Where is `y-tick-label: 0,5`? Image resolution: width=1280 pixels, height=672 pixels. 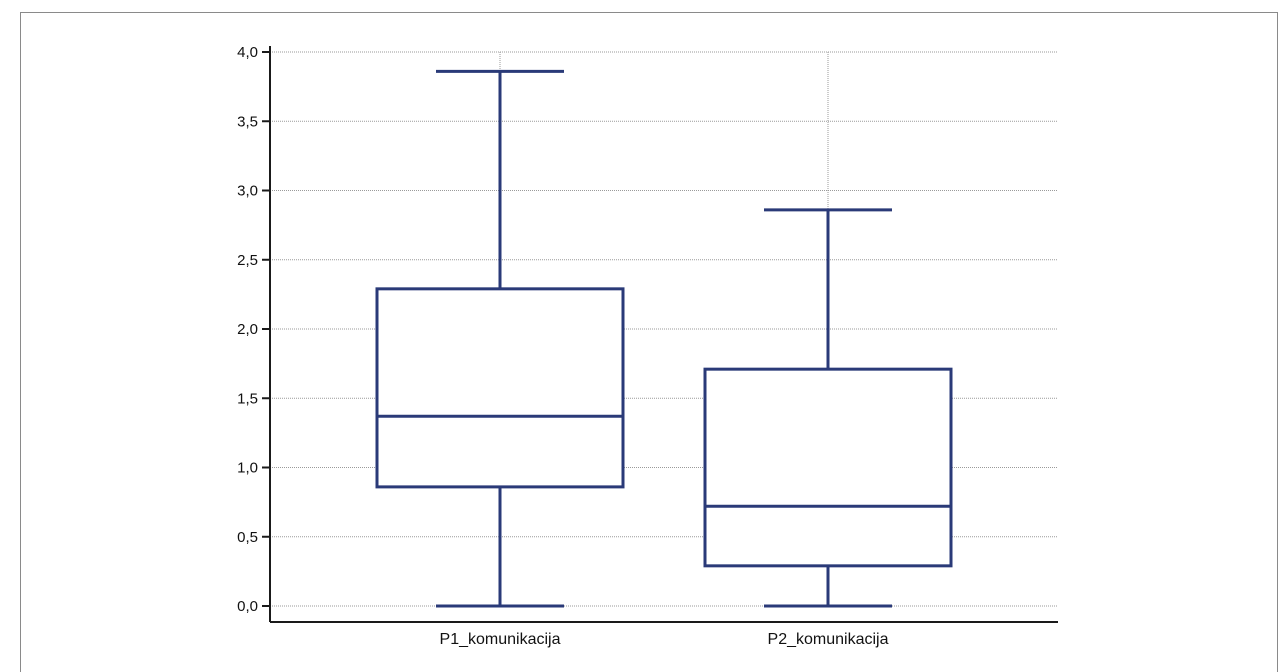 y-tick-label: 0,5 is located at coordinates (247, 537).